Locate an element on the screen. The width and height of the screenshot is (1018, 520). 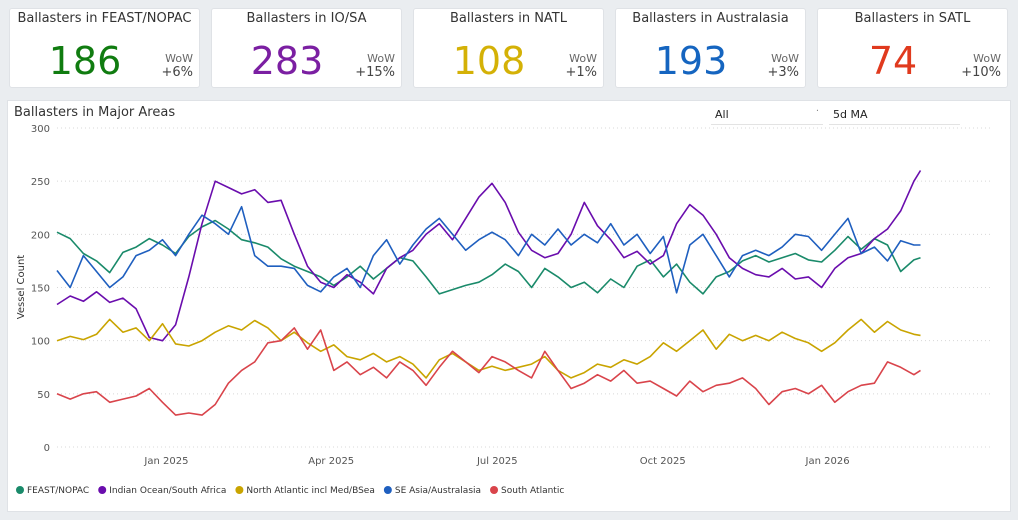
legend-label-4: South Atlantic is located at coordinates (532, 491).